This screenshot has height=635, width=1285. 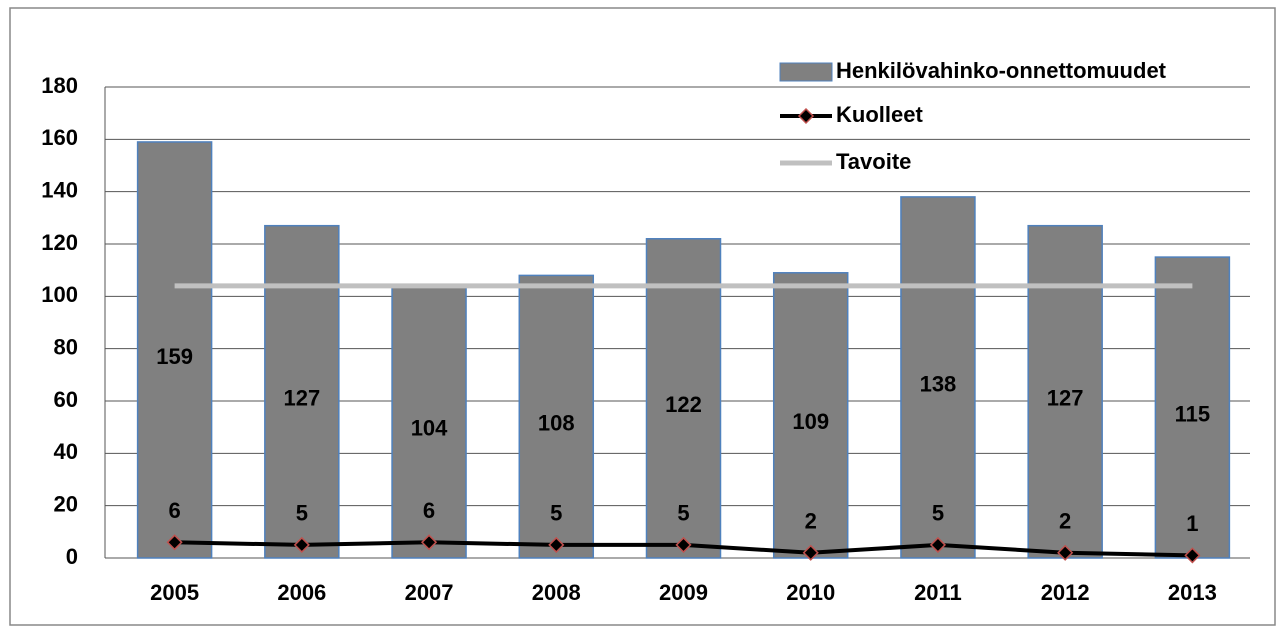 What do you see at coordinates (72, 556) in the screenshot?
I see `y-tick-label: 0` at bounding box center [72, 556].